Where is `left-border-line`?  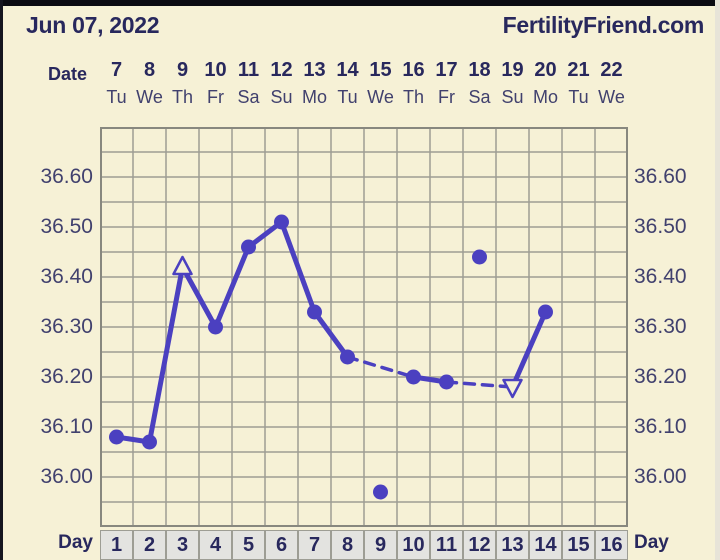 left-border-line is located at coordinates (1, 280).